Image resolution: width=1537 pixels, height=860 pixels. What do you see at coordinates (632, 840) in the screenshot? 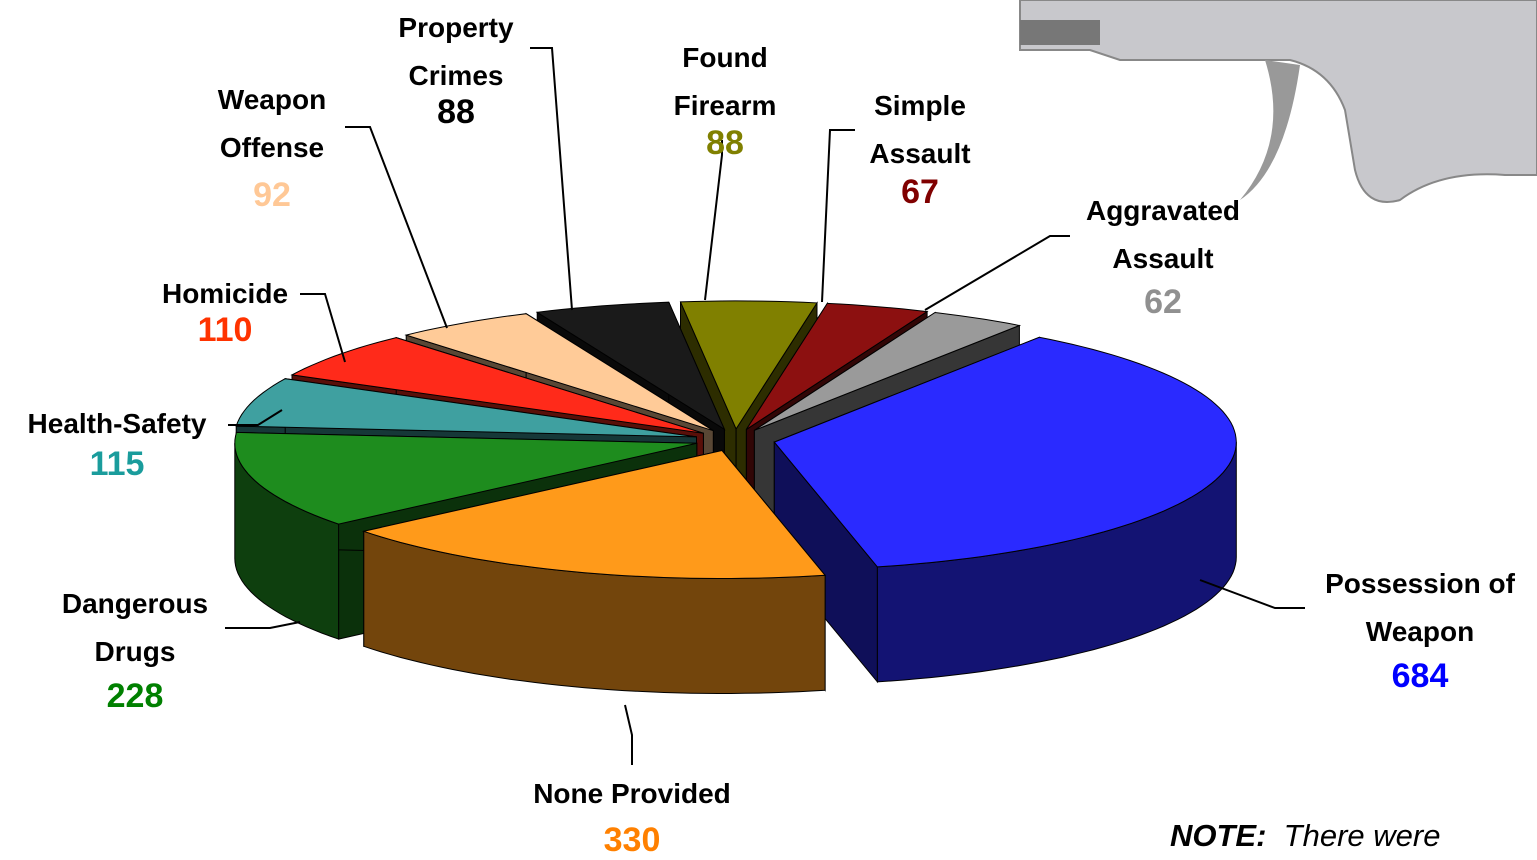
I see `value-label: 330` at bounding box center [632, 840].